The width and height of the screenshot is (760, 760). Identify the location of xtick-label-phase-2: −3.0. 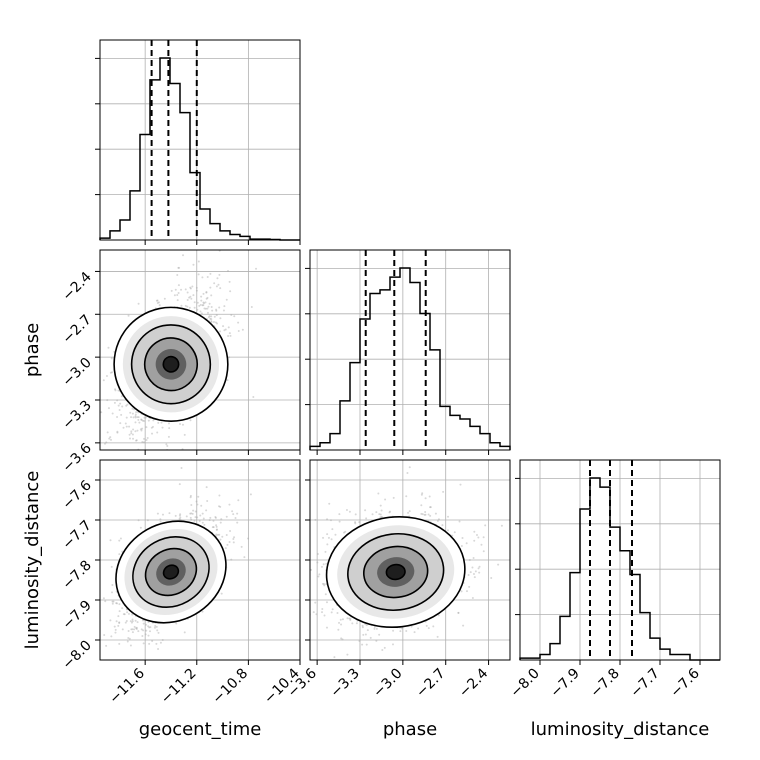
(387, 683).